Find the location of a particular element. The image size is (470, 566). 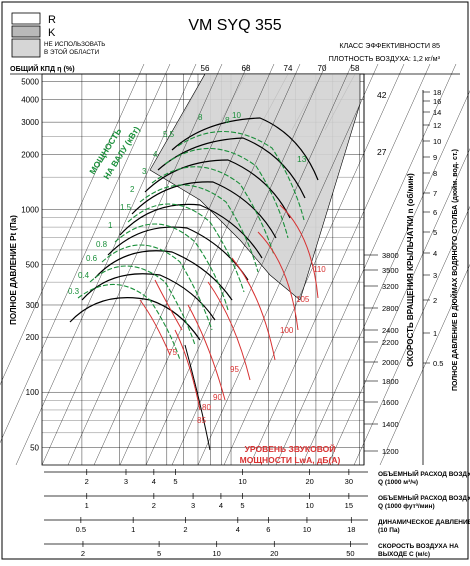

water-tick-label: 12 is located at coordinates (437, 125).